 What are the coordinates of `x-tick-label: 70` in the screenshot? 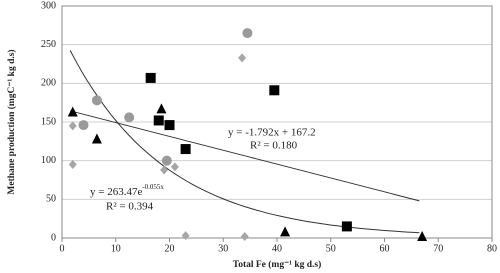 It's located at (438, 248).